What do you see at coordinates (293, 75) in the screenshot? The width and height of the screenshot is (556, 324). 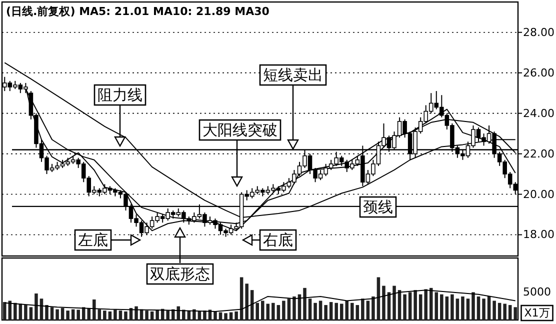 I see `annotation: 短线卖出` at bounding box center [293, 75].